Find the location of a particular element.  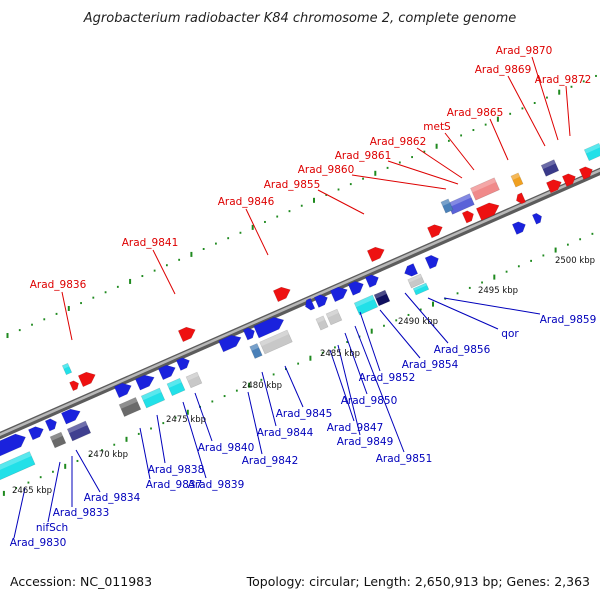

gene-label: Arad_9851 is located at coordinates (404, 459).